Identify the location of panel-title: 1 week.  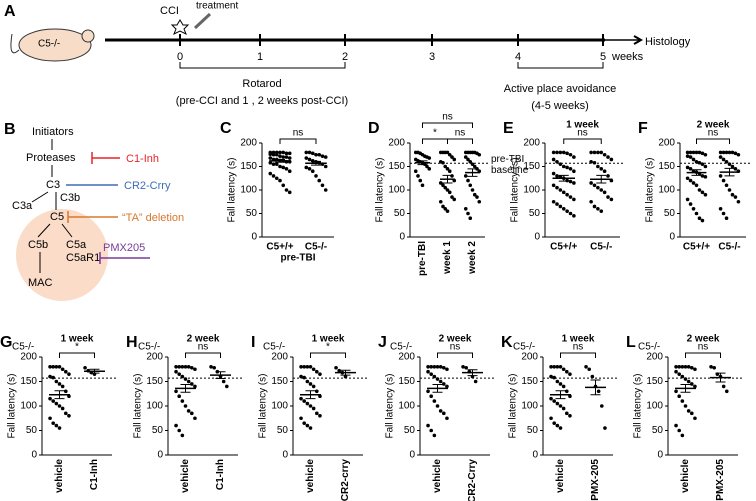
(328, 339).